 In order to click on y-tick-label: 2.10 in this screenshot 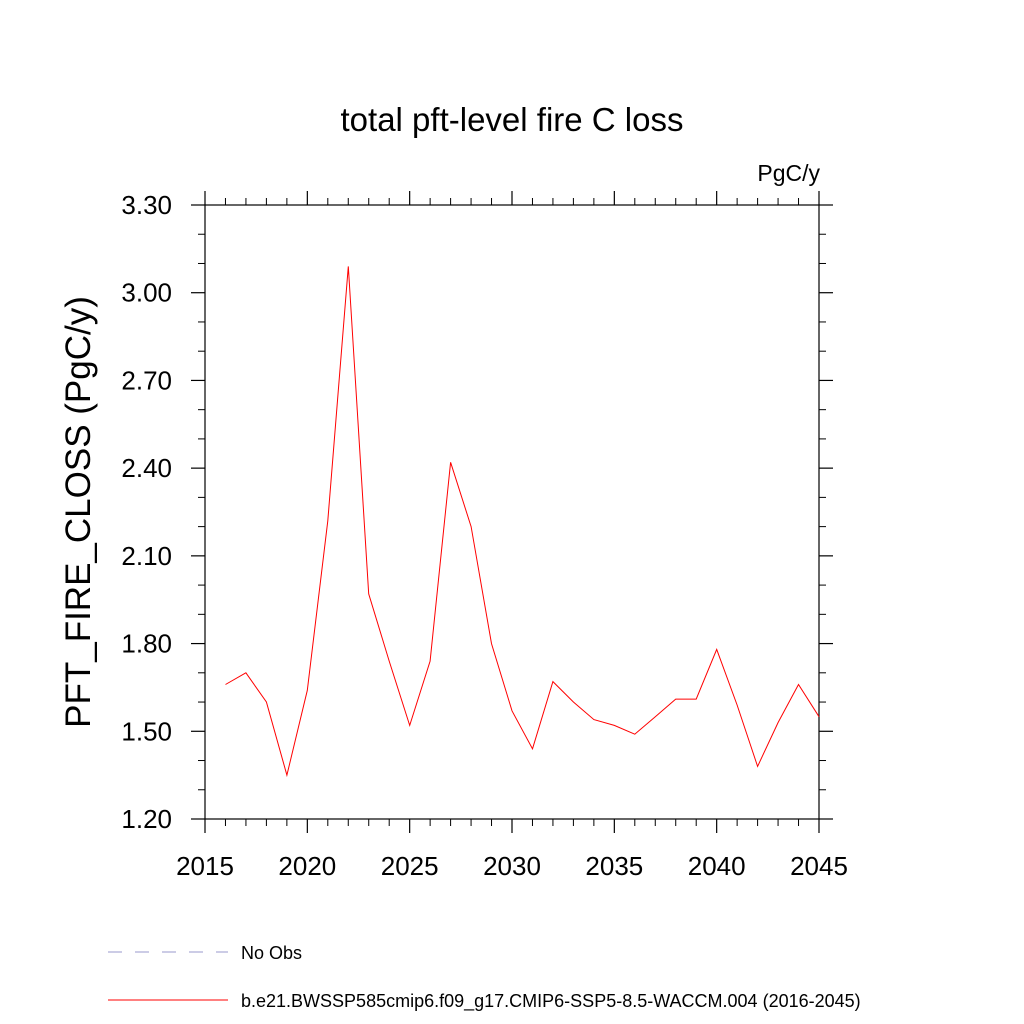, I will do `click(146, 556)`.